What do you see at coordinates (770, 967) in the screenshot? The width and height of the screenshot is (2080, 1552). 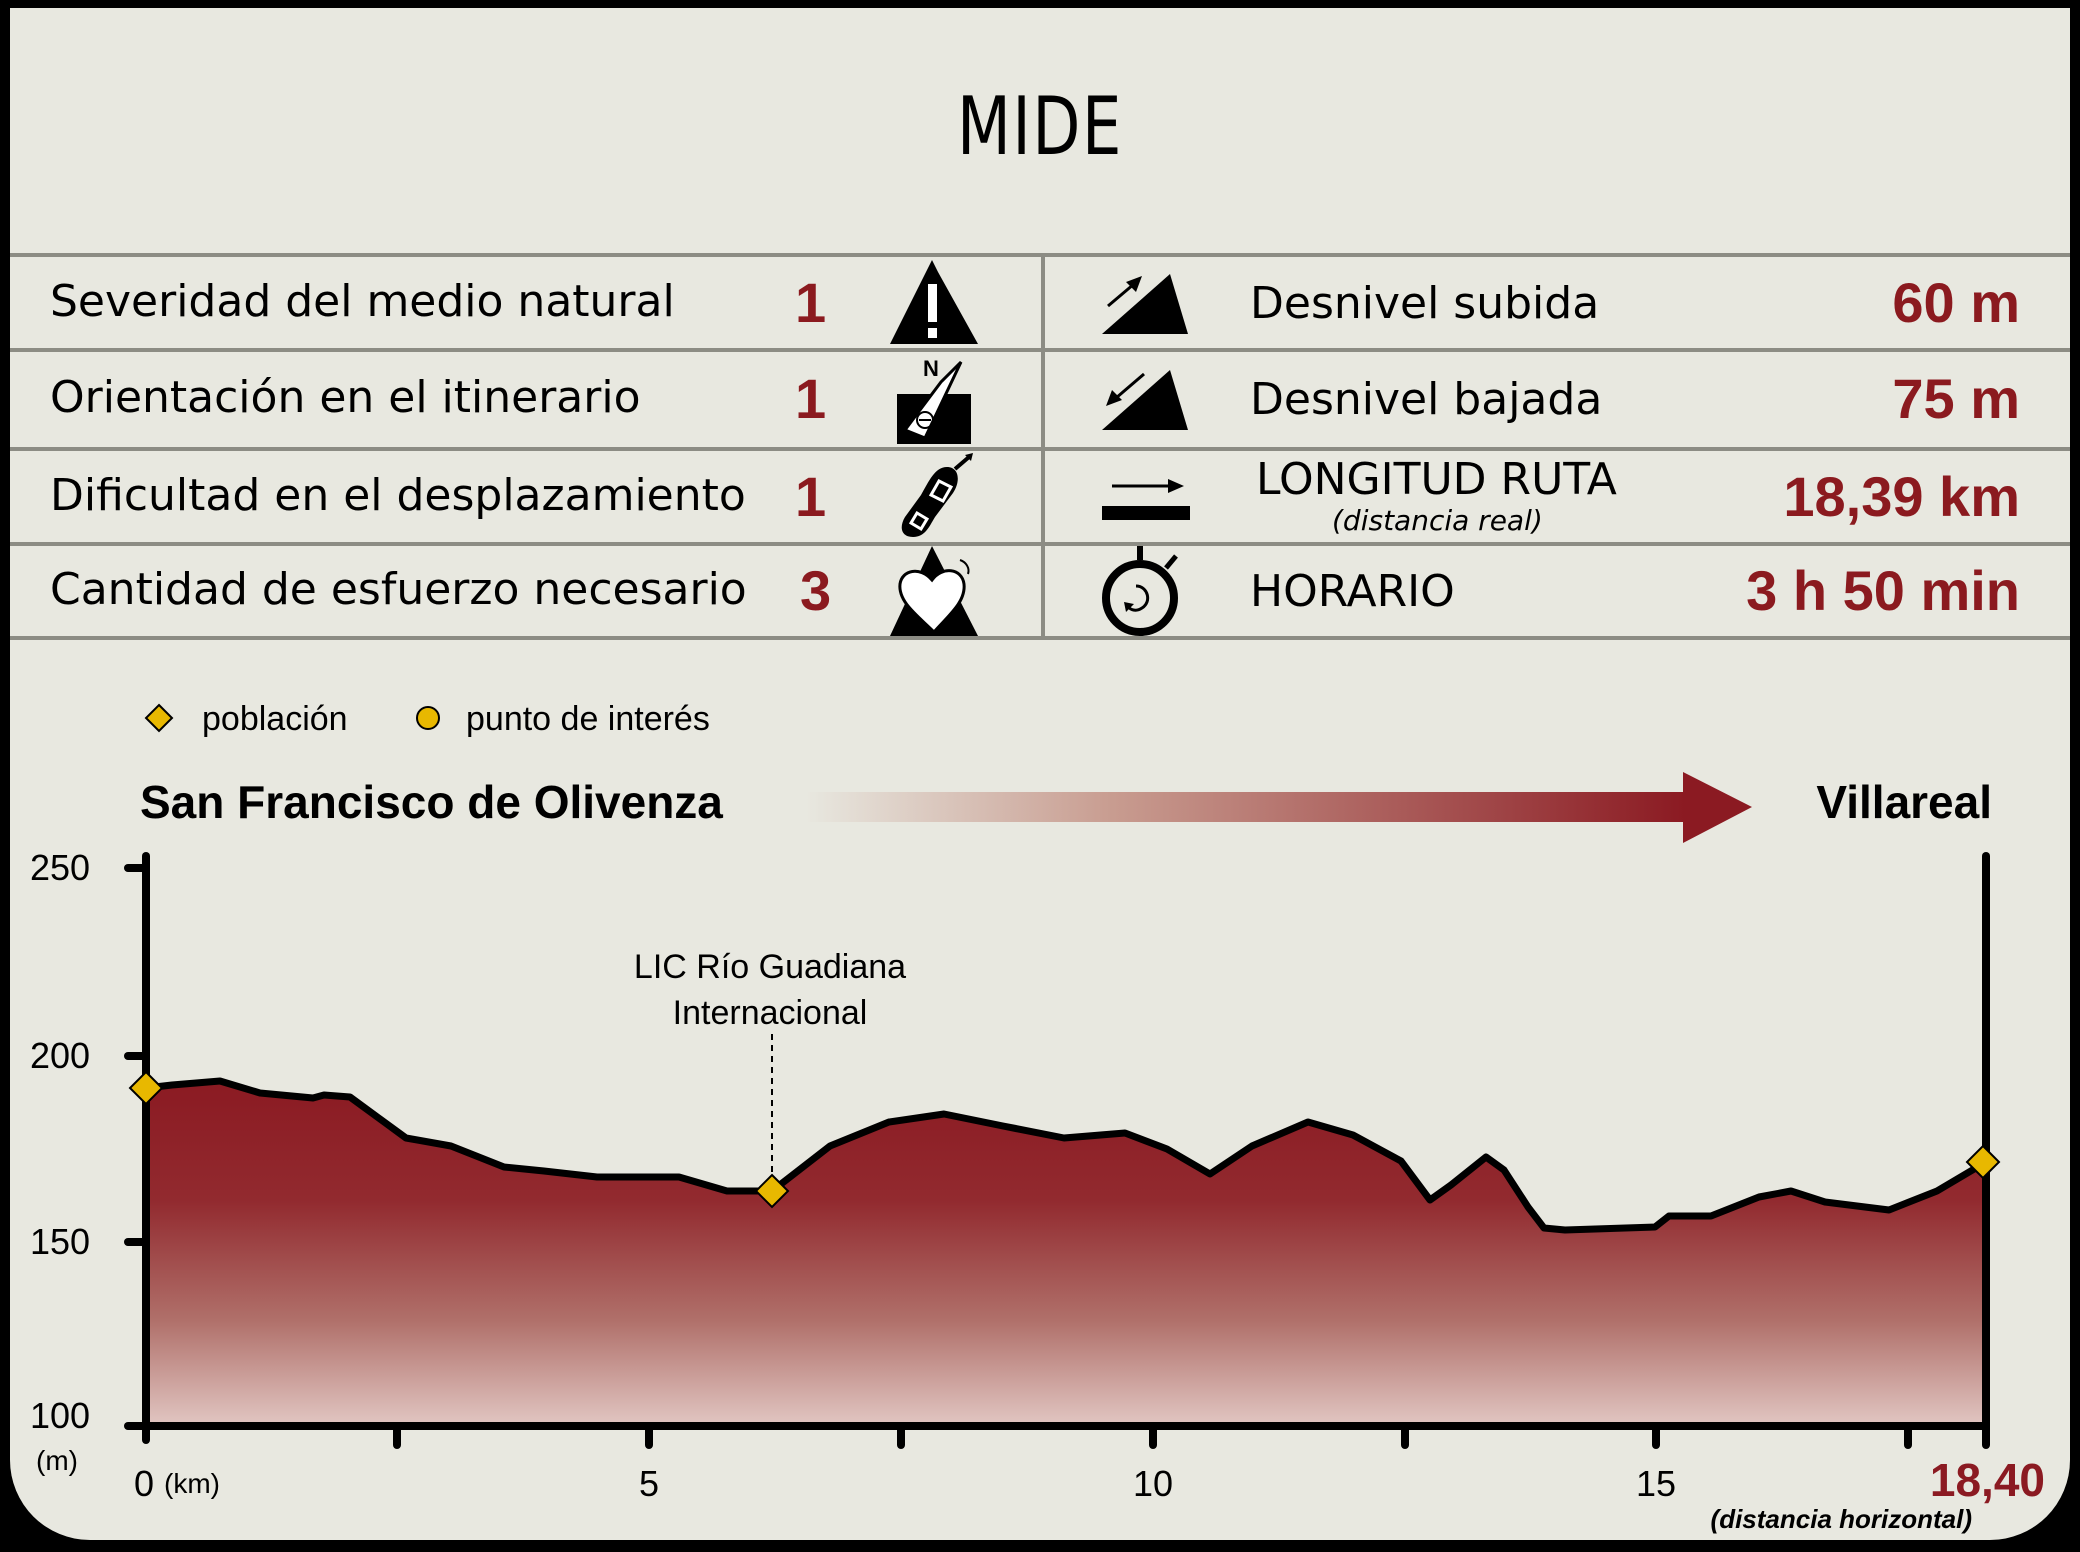 I see `annotation-label: LIC Río Guadiana` at bounding box center [770, 967].